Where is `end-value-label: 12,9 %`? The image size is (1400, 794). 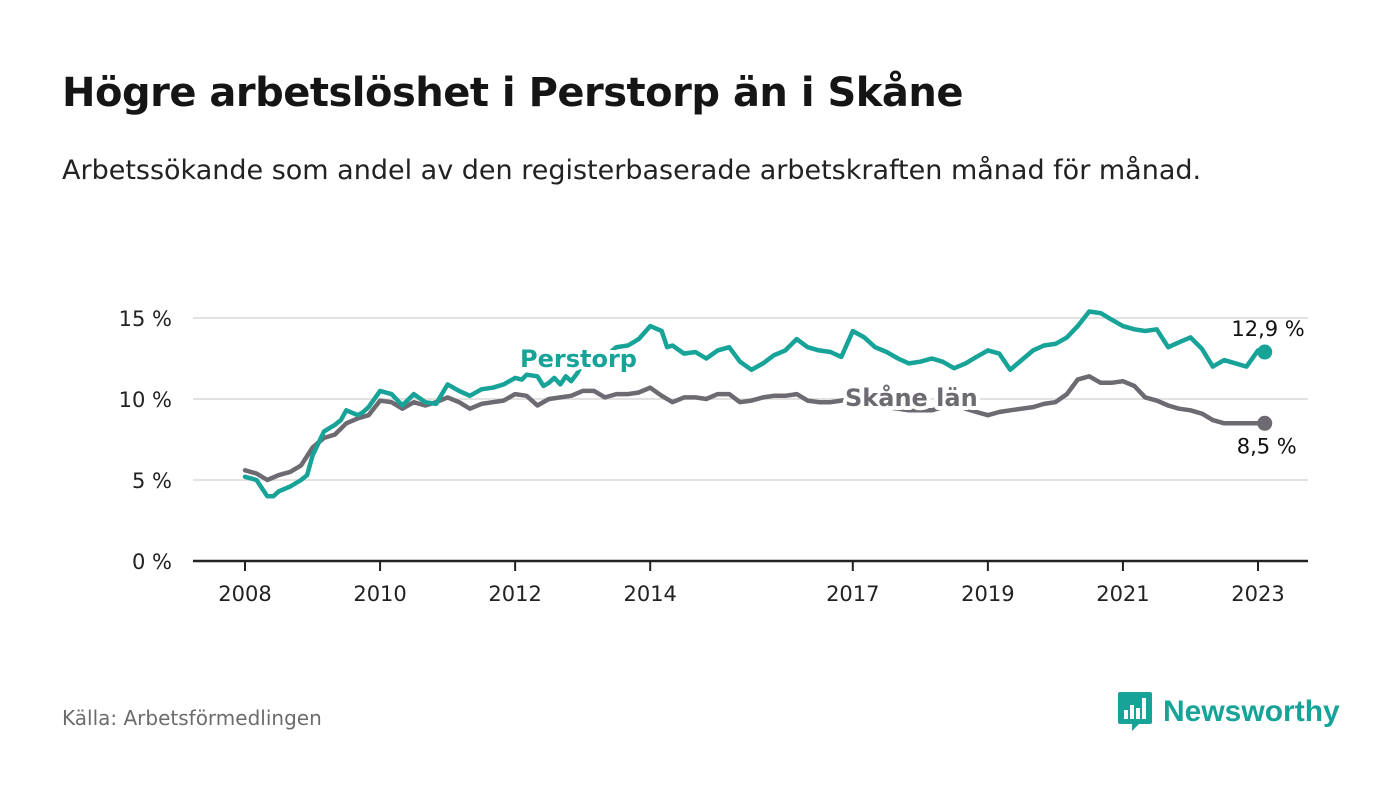 end-value-label: 12,9 % is located at coordinates (1267, 329).